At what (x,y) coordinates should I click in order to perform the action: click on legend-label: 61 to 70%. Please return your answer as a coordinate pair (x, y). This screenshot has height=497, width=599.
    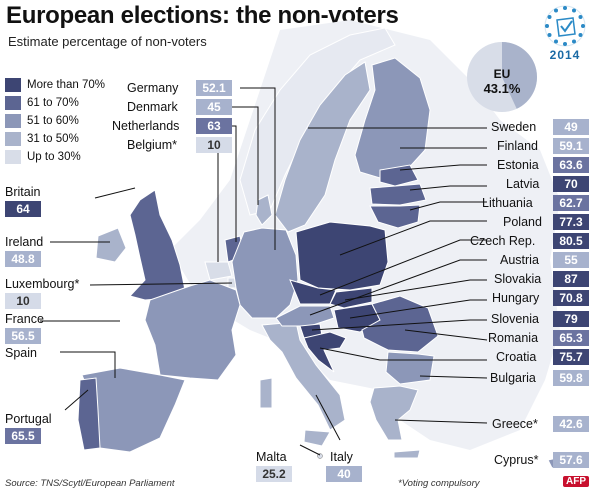
    Looking at the image, I should click on (53, 103).